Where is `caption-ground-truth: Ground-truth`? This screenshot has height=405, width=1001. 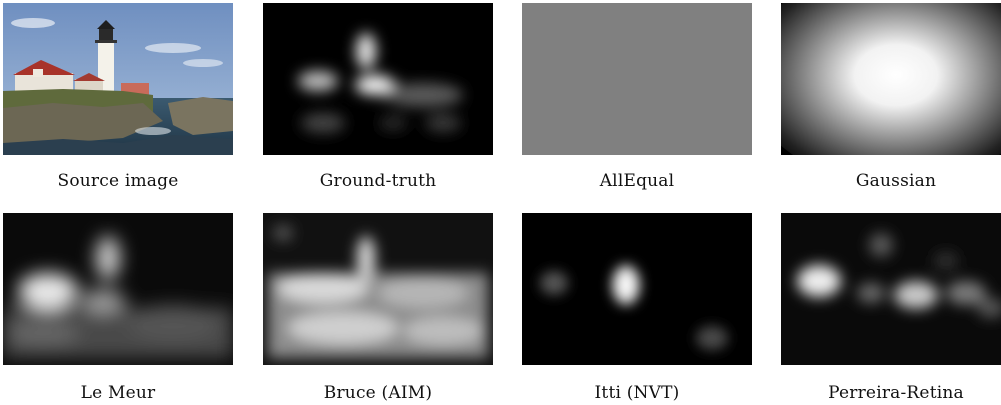 caption-ground-truth: Ground-truth is located at coordinates (378, 181).